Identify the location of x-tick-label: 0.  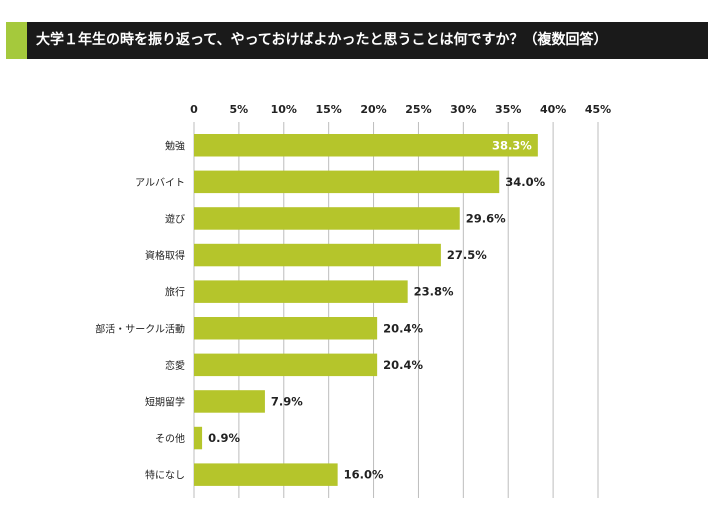
(194, 109).